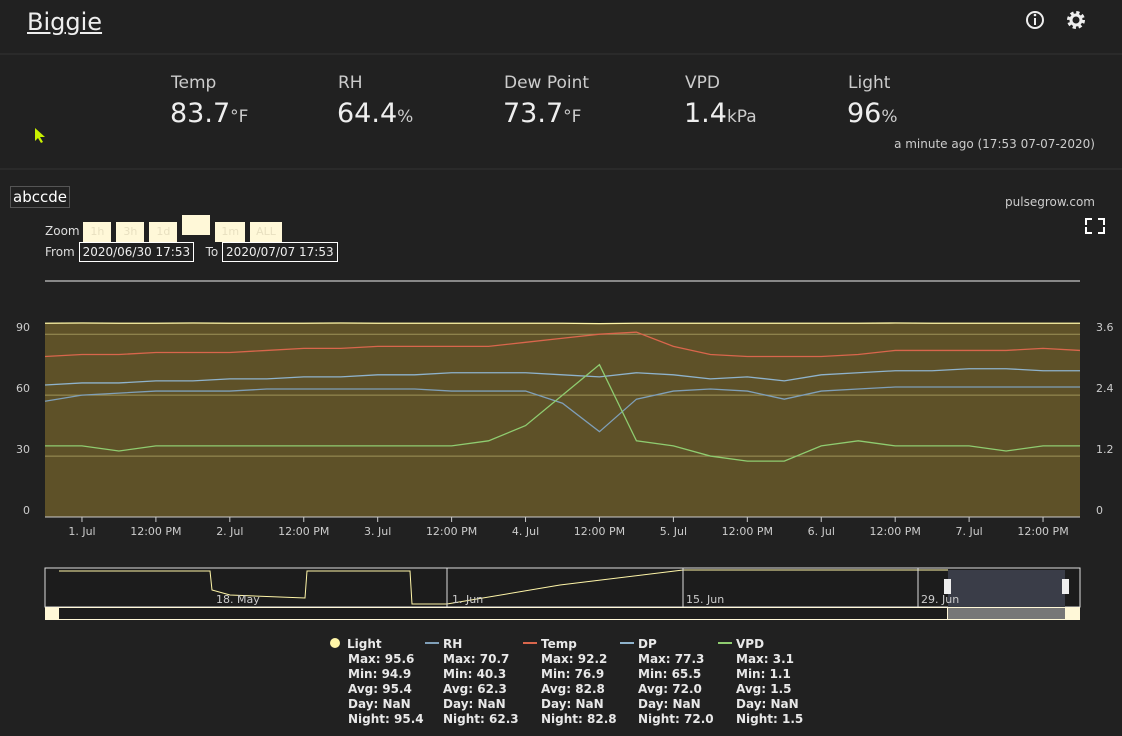 This screenshot has height=736, width=1122. I want to click on y-tick-label: 90, so click(23, 327).